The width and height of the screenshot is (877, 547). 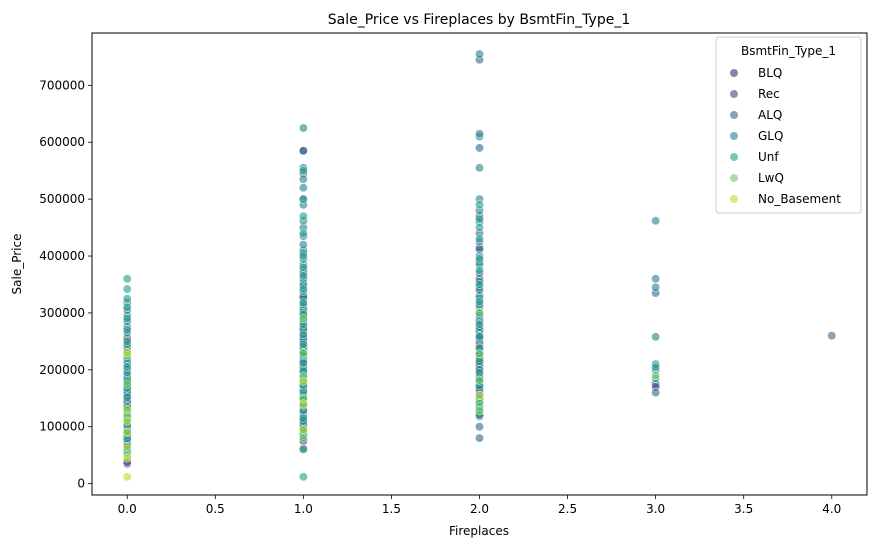 What do you see at coordinates (479, 531) in the screenshot?
I see `x-axis-label: Fireplaces` at bounding box center [479, 531].